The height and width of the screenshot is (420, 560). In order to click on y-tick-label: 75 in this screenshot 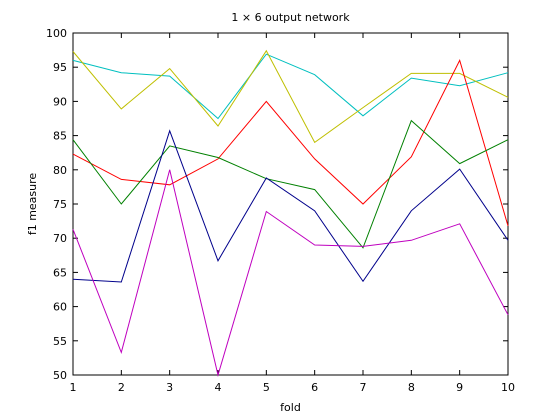, I will do `click(60, 204)`.